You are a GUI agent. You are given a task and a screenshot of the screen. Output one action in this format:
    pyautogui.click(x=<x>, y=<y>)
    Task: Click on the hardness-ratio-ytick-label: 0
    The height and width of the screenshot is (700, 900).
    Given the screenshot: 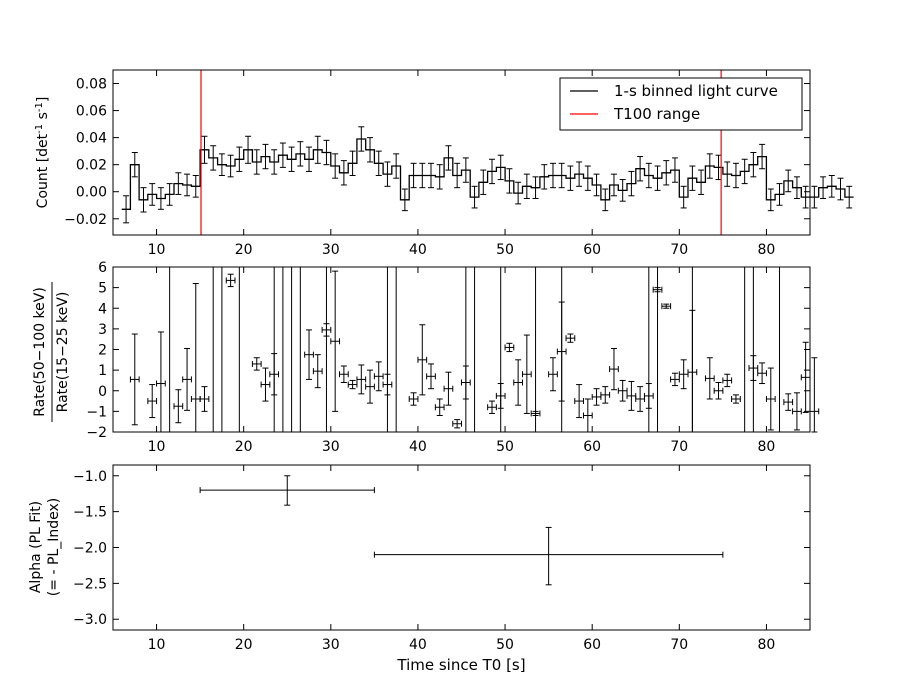 What is the action you would take?
    pyautogui.click(x=102, y=392)
    